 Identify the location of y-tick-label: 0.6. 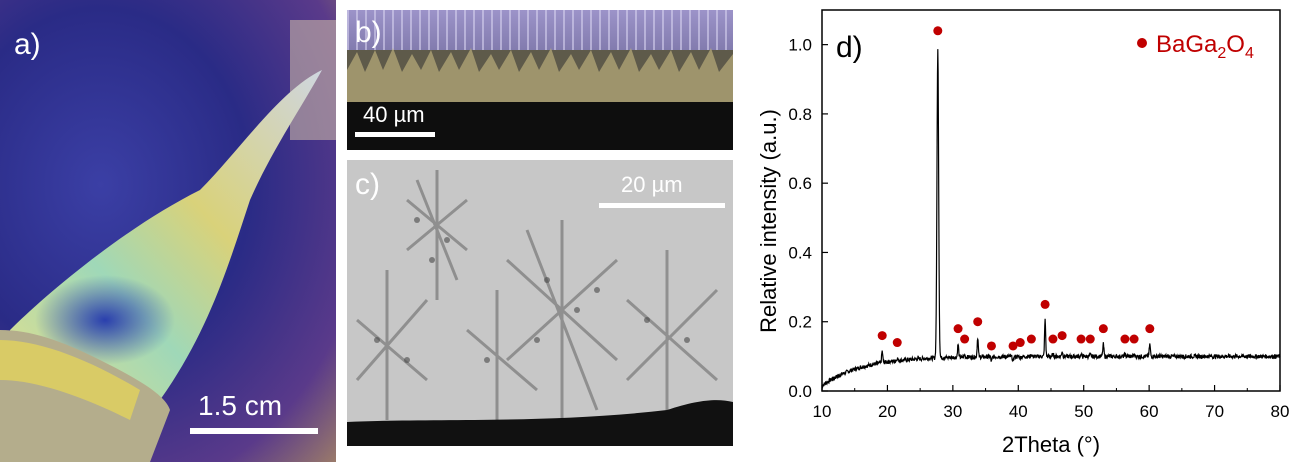
(800, 183).